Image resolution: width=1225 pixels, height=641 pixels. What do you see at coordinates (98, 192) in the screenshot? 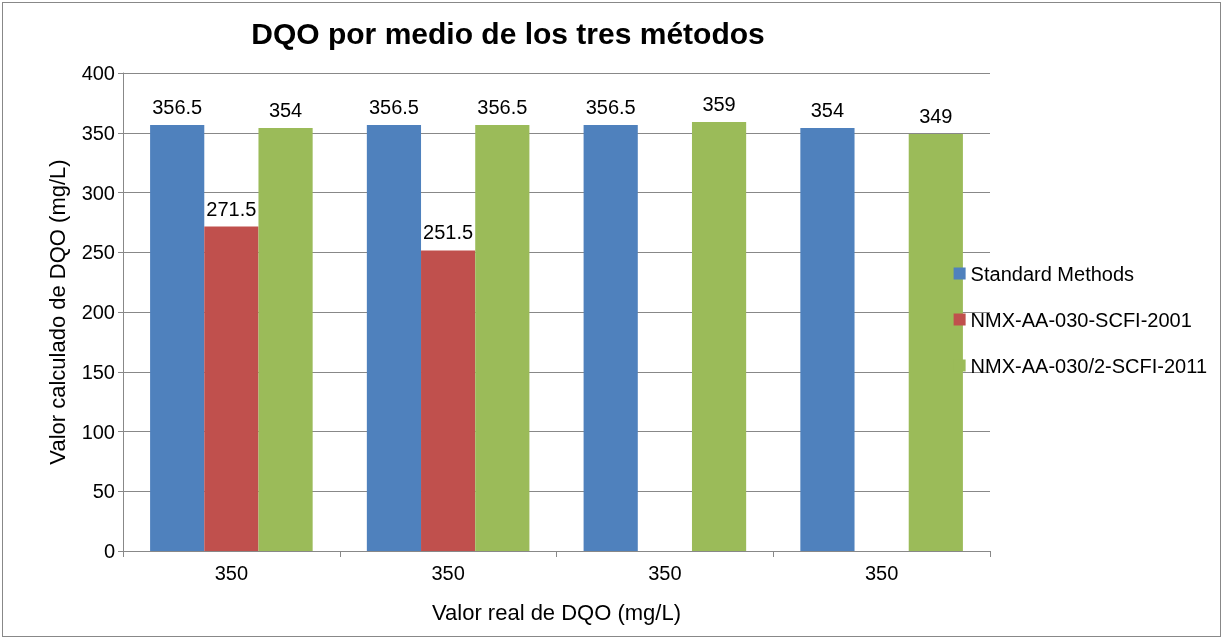
I see `y-tick-label: 300` at bounding box center [98, 192].